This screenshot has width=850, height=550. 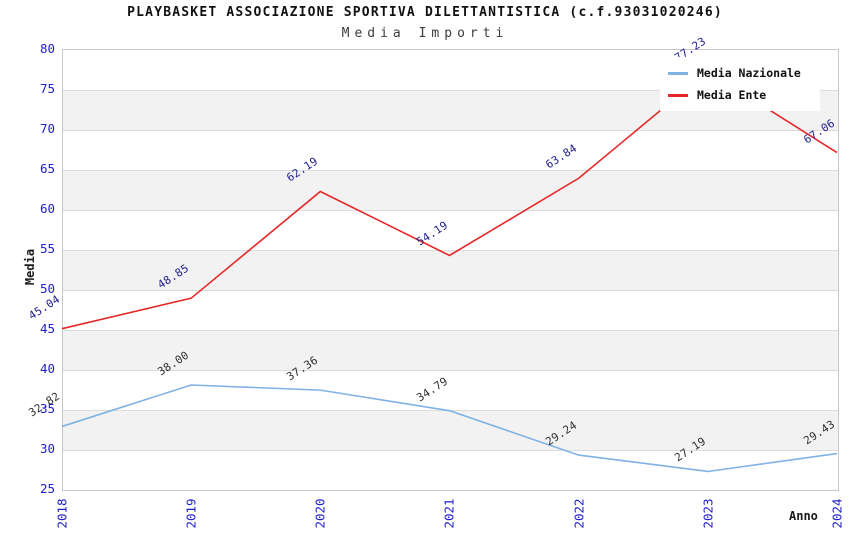 What do you see at coordinates (47, 128) in the screenshot?
I see `y-tick-label: 70` at bounding box center [47, 128].